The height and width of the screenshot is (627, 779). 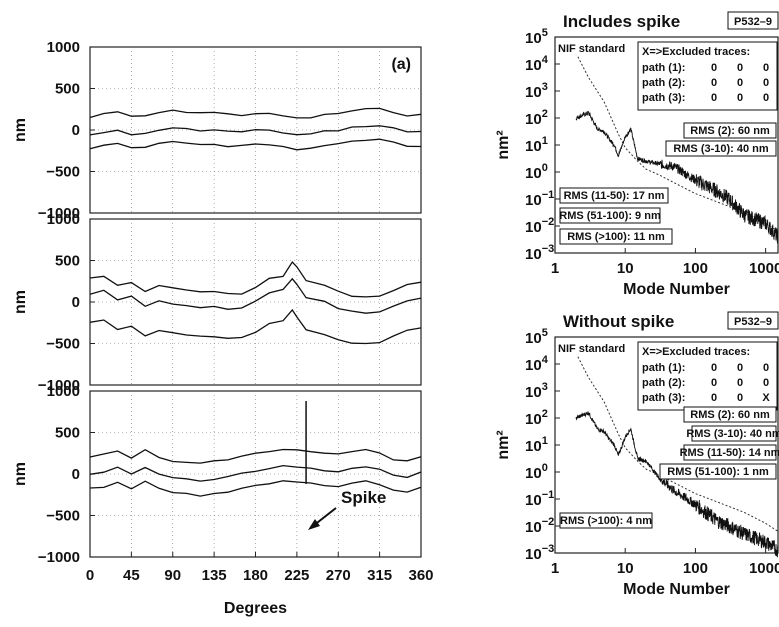 What do you see at coordinates (379, 575) in the screenshot?
I see `x-tick-label: 315` at bounding box center [379, 575].